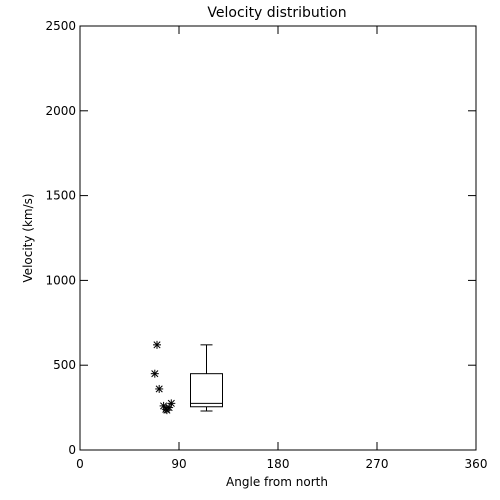 The height and width of the screenshot is (500, 500). What do you see at coordinates (60, 196) in the screenshot?
I see `y-tick-label: 1500` at bounding box center [60, 196].